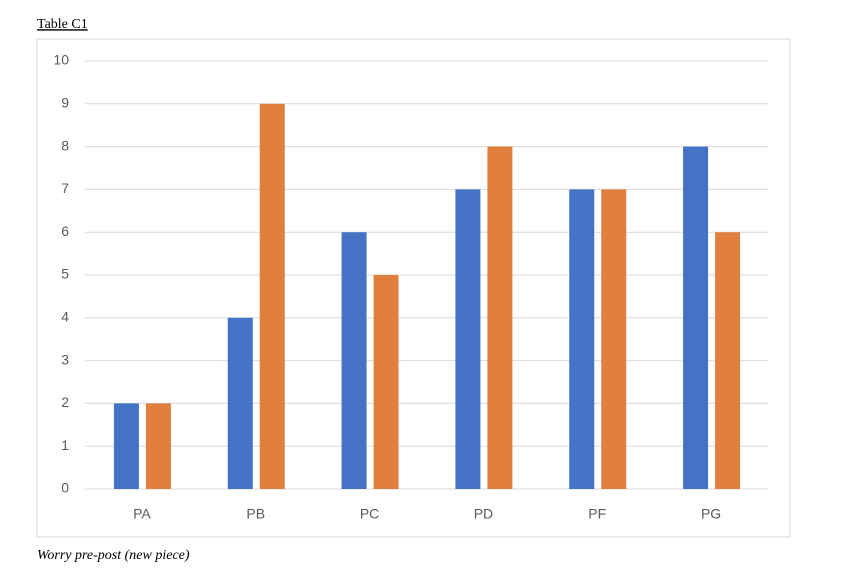  I want to click on caption: Worry pre-post (new piece), so click(113, 555).